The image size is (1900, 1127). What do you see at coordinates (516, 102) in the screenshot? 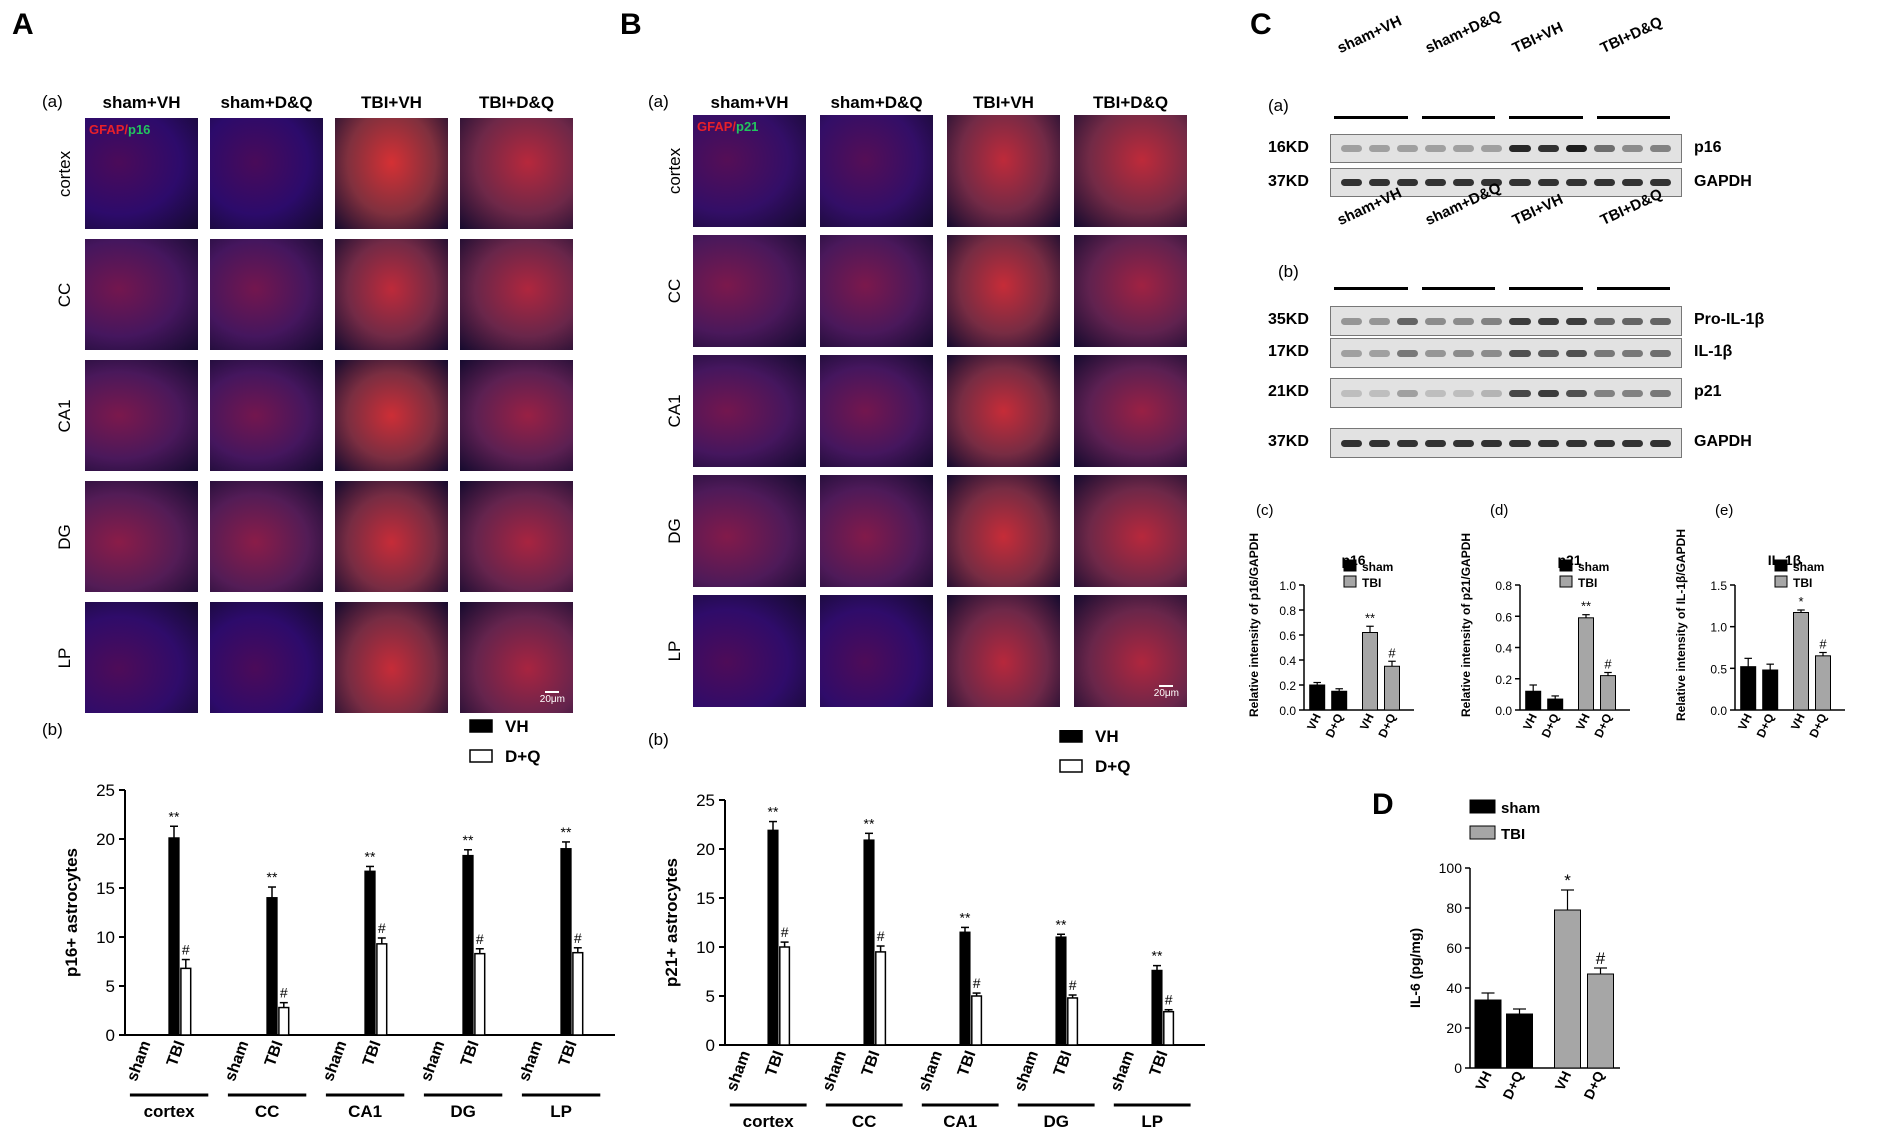
I see `panel-a-col-header: TBI+D&Q` at bounding box center [516, 102].